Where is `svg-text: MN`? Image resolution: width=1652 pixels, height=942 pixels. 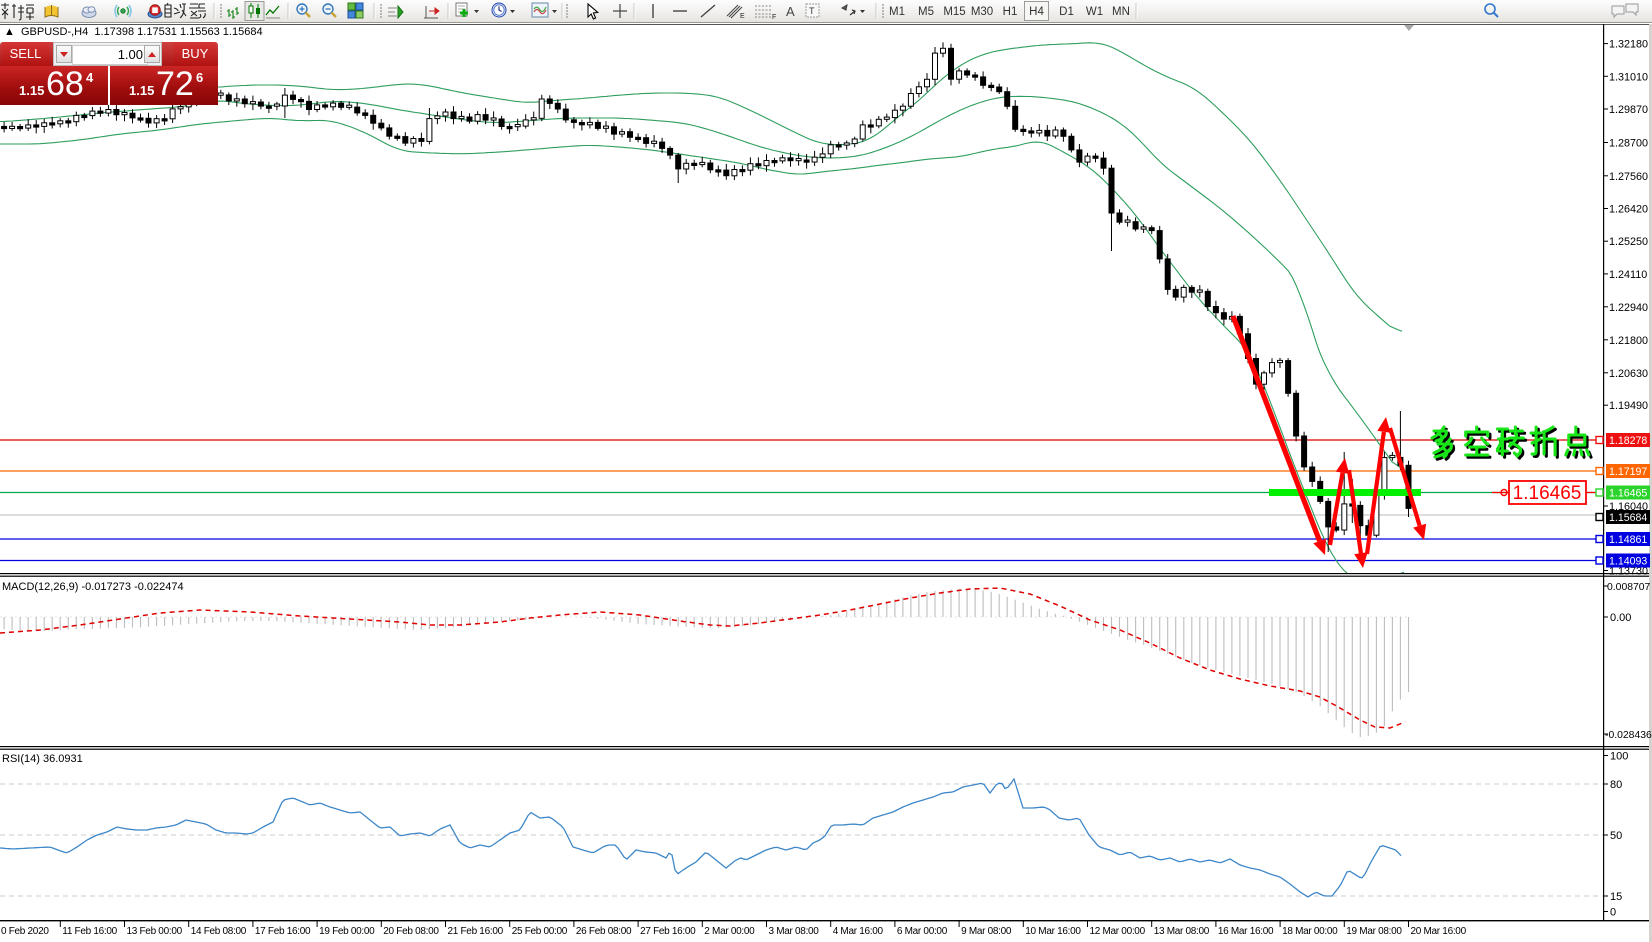 svg-text: MN is located at coordinates (1121, 12).